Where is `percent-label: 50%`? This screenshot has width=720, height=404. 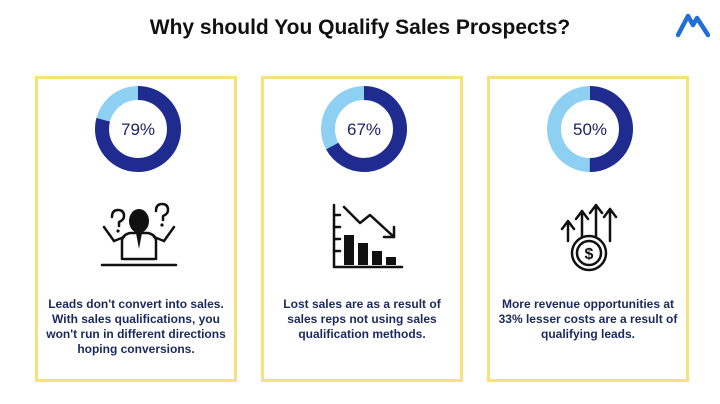
percent-label: 50% is located at coordinates (590, 129).